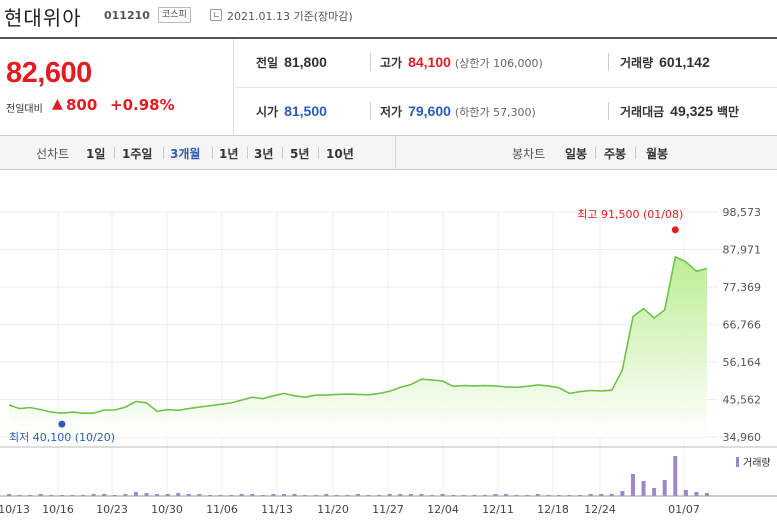 This screenshot has width=777, height=525. What do you see at coordinates (742, 437) in the screenshot?
I see `y-tick-label: 34,960` at bounding box center [742, 437].